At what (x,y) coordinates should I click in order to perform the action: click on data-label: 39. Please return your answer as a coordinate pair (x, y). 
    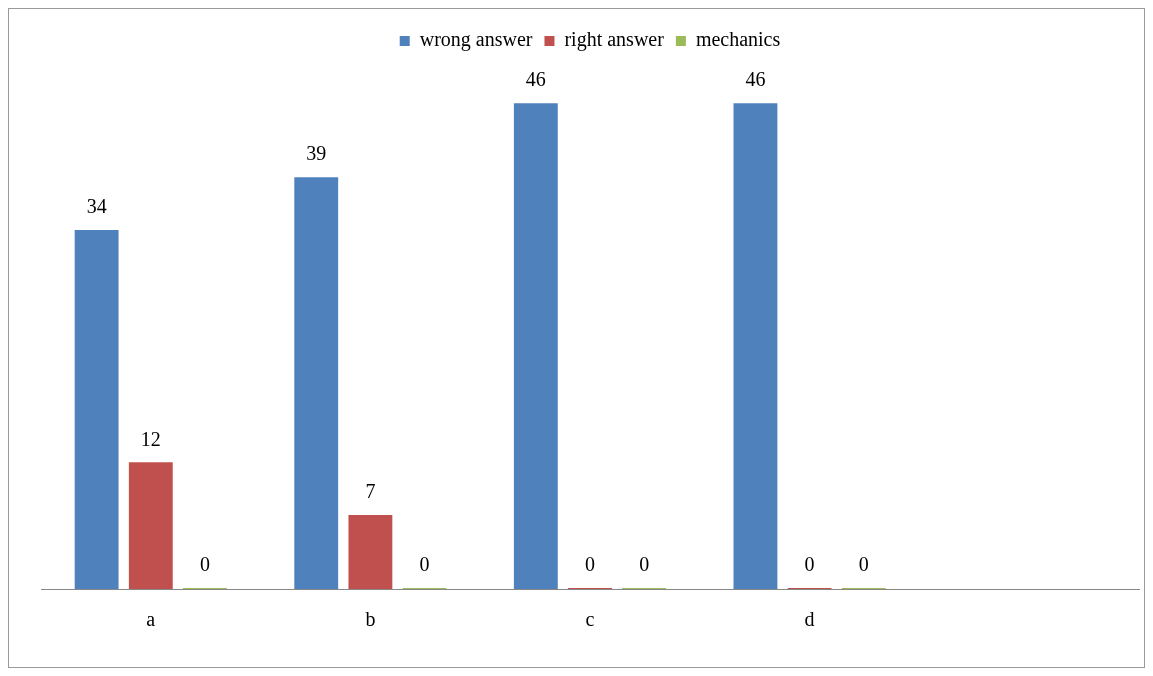
    Looking at the image, I should click on (316, 153).